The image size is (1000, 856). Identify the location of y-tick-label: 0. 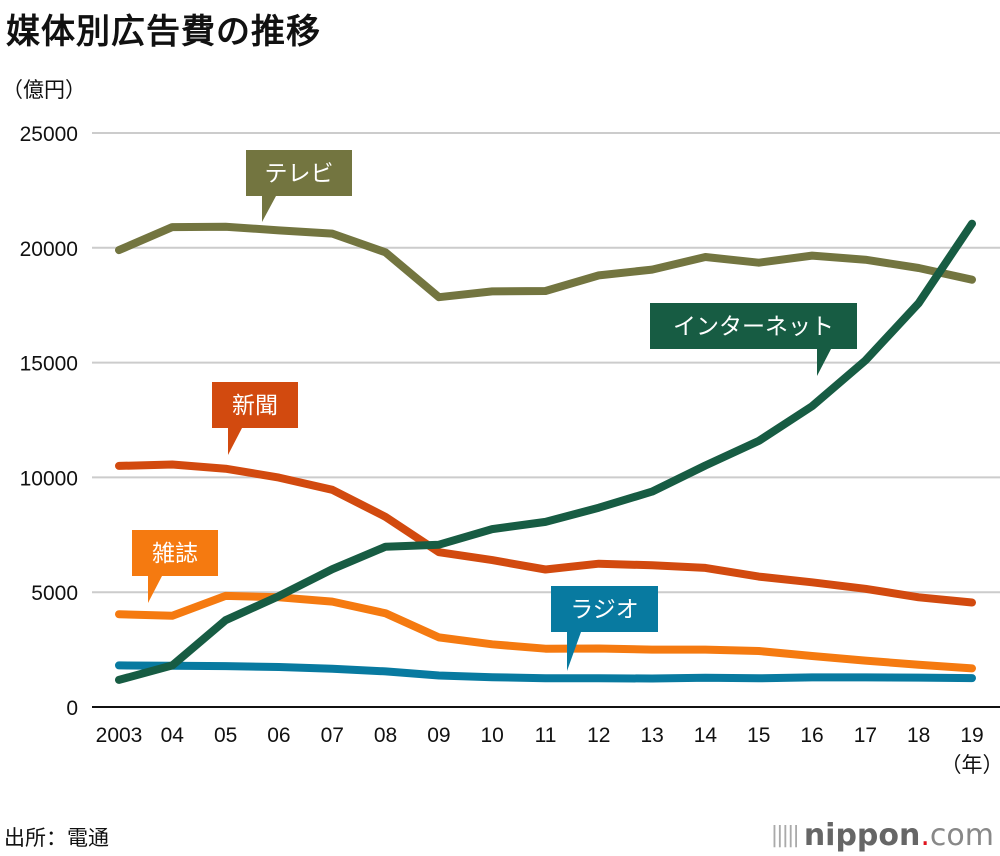
(72, 708).